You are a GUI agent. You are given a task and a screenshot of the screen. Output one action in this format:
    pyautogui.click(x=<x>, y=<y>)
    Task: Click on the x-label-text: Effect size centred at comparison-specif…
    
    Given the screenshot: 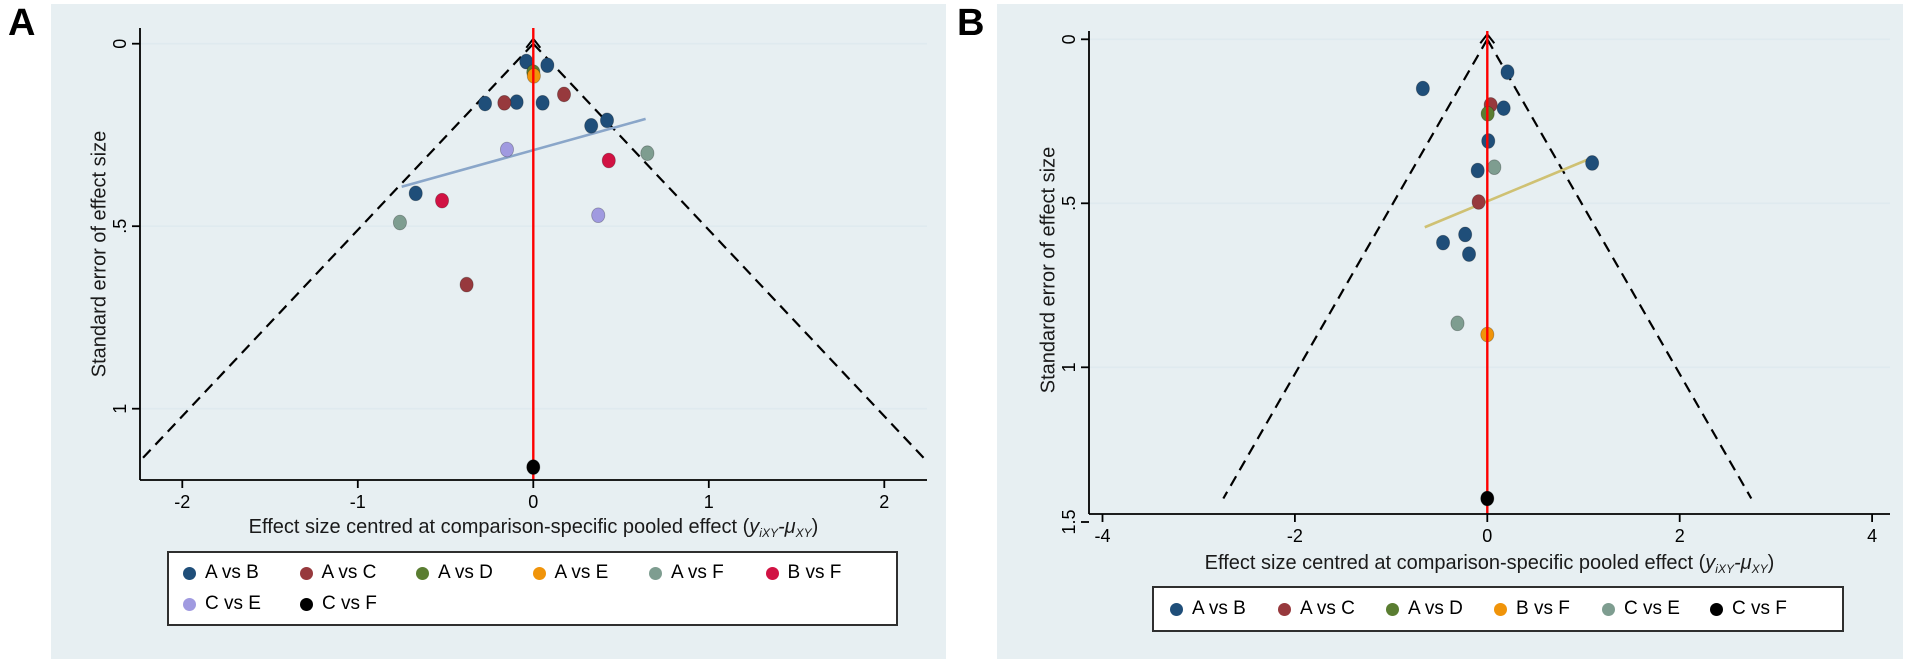 What is the action you would take?
    pyautogui.click(x=499, y=527)
    